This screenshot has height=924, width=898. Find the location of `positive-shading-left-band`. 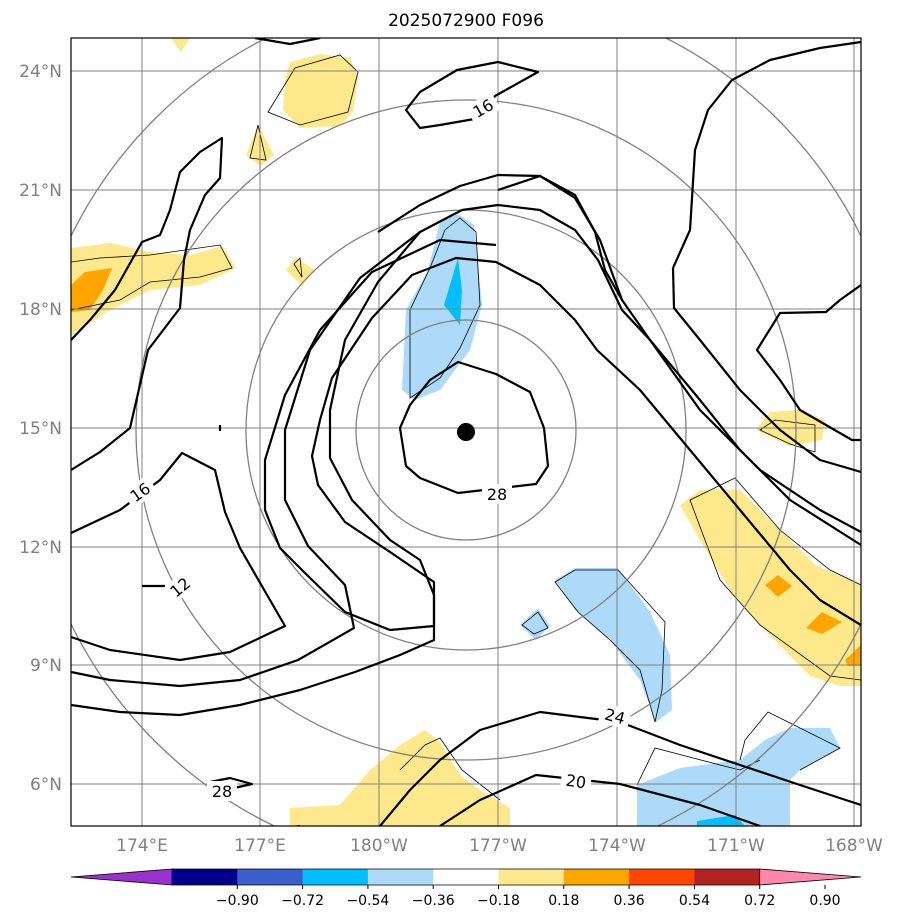

positive-shading-left-band is located at coordinates (153, 289).